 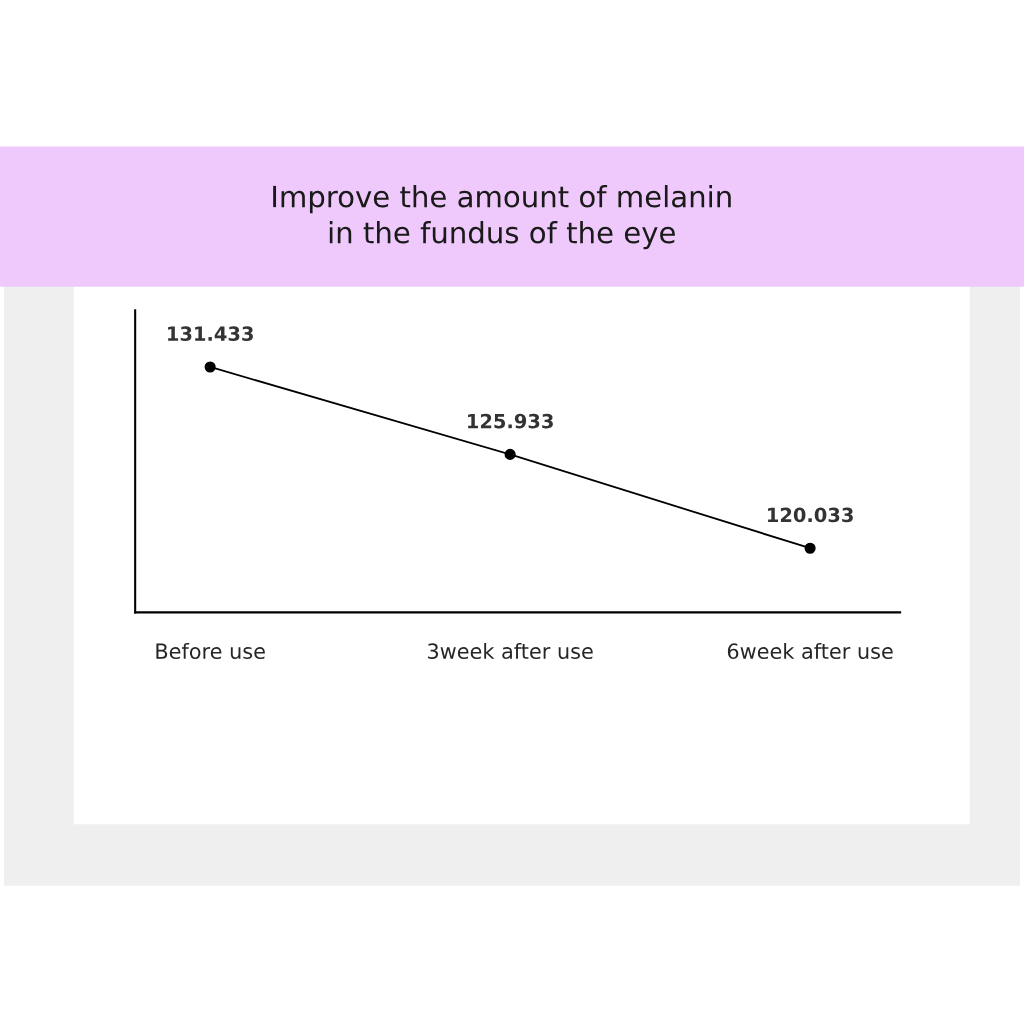 I want to click on data-label: 131.433, so click(x=210, y=333).